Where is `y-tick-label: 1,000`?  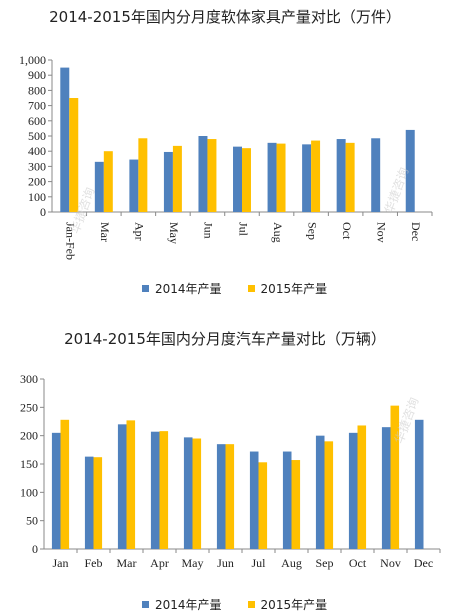
y-tick-label: 1,000 is located at coordinates (32, 60).